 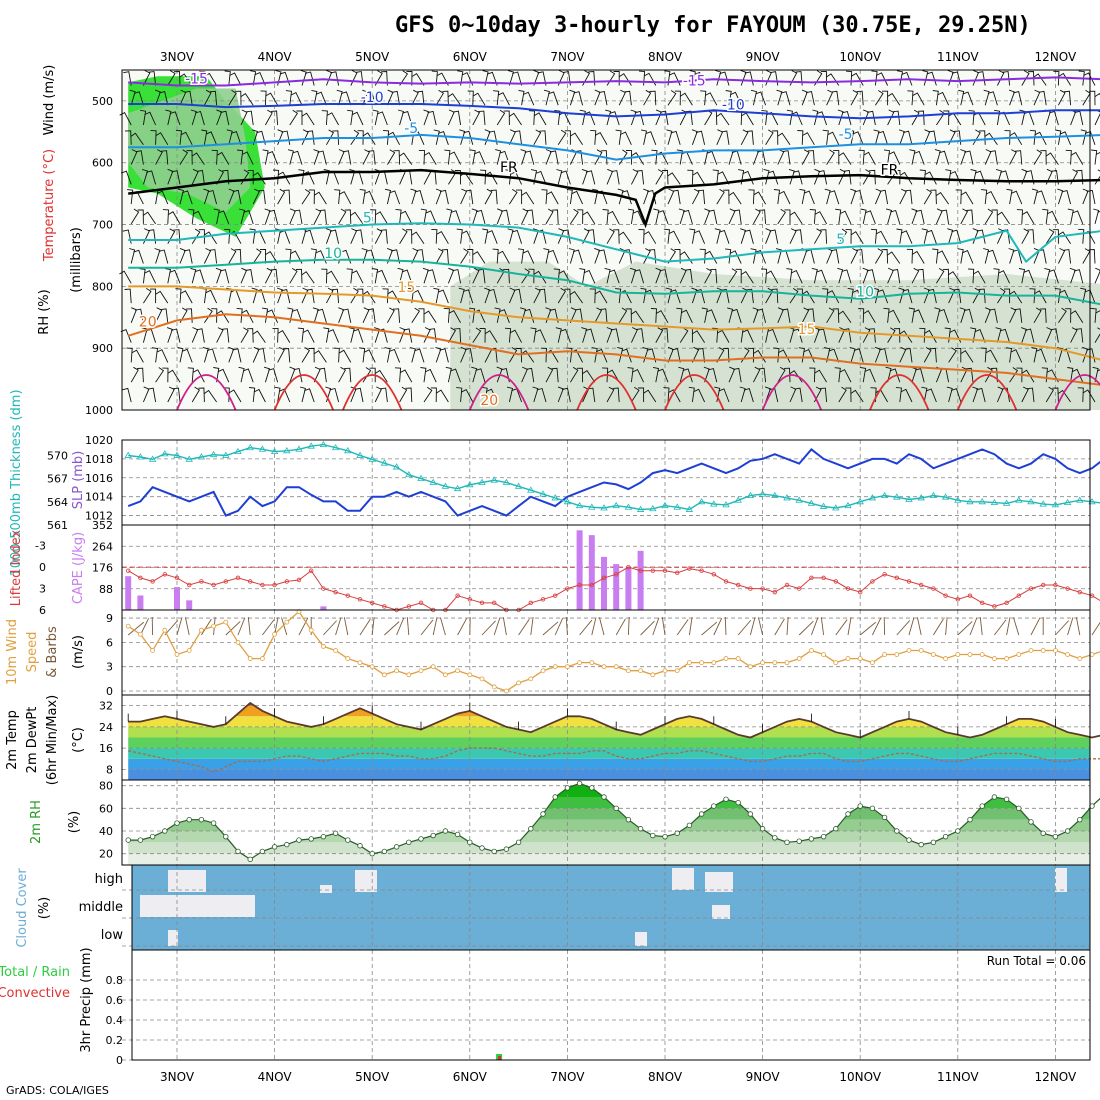 I want to click on thickness-point, so click(x=738, y=499).